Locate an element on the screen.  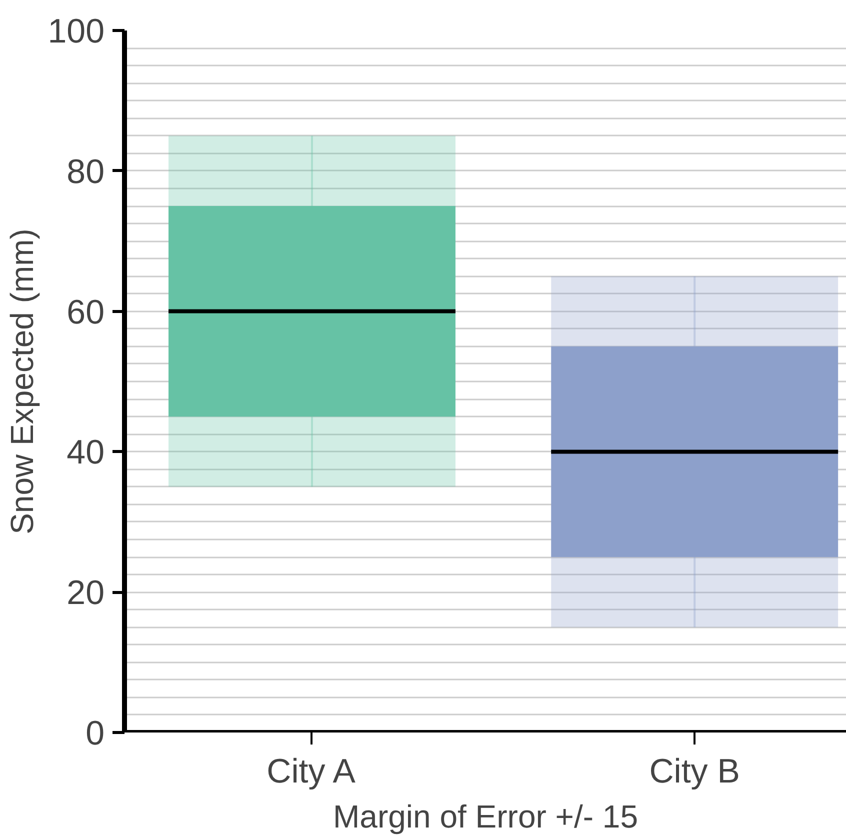
y-tick-label: 60 is located at coordinates (85, 312).